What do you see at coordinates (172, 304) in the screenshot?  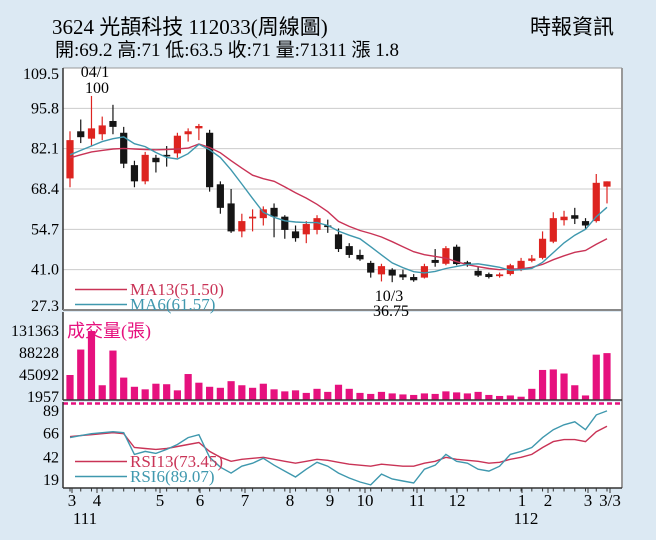 I see `ma6-legend-label: MA6(61.57)` at bounding box center [172, 304].